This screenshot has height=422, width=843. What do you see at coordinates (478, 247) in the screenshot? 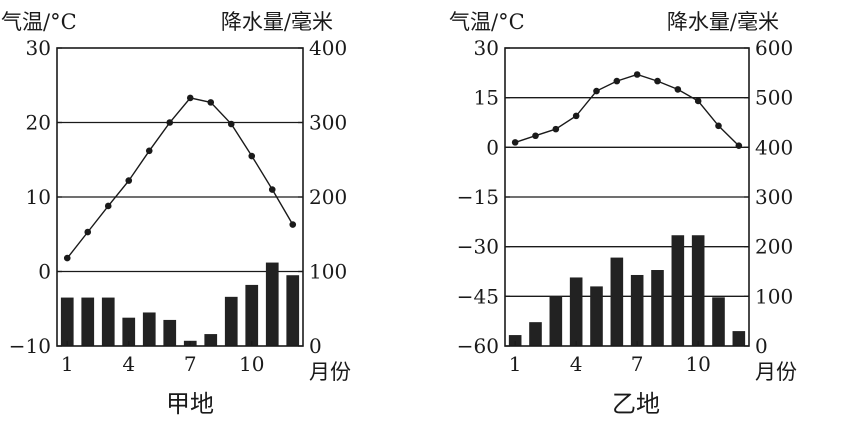
I see `left-tick-label: −30` at bounding box center [478, 247].